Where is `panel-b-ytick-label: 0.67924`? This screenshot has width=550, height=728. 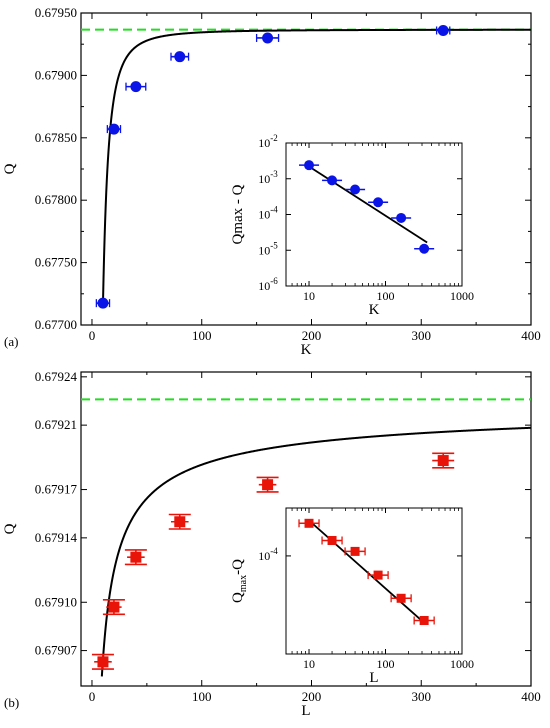 panel-b-ytick-label: 0.67924 is located at coordinates (56, 376).